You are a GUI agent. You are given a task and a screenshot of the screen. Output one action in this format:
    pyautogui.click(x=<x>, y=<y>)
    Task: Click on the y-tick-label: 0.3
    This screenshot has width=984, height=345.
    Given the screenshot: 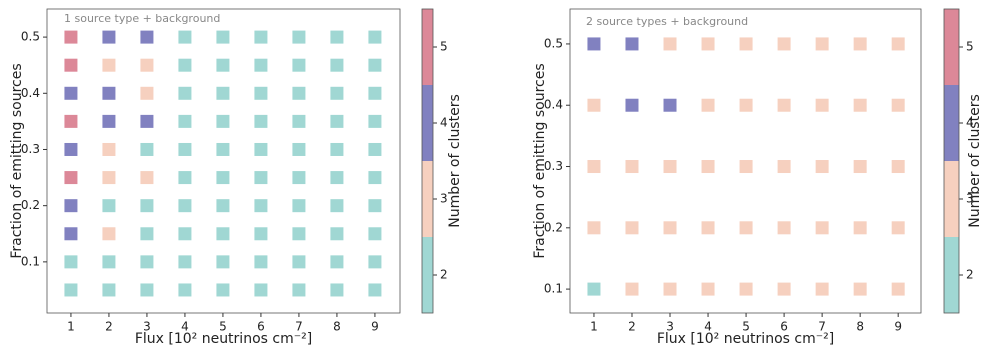 What is the action you would take?
    pyautogui.click(x=553, y=166)
    